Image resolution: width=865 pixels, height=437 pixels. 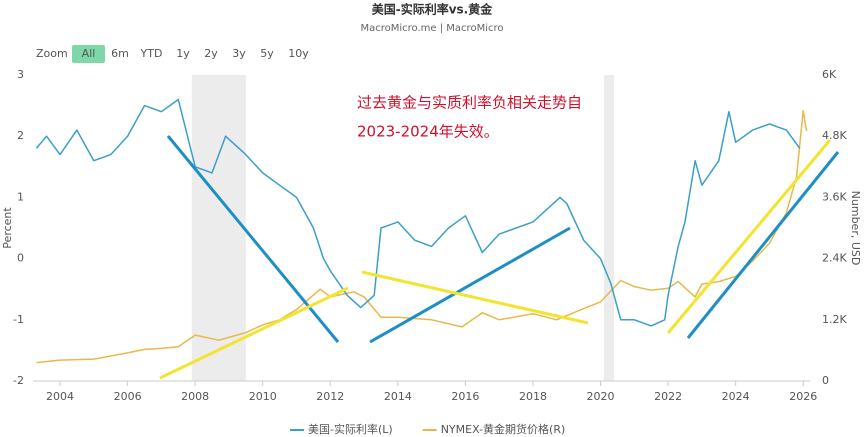 I want to click on annotation: 2023-2024年失效。, so click(x=428, y=132).